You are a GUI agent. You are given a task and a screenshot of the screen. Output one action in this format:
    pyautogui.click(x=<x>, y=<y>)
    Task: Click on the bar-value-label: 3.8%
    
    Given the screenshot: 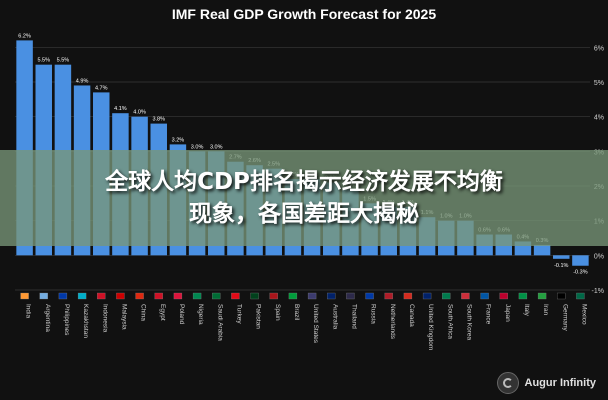 What is the action you would take?
    pyautogui.click(x=158, y=120)
    